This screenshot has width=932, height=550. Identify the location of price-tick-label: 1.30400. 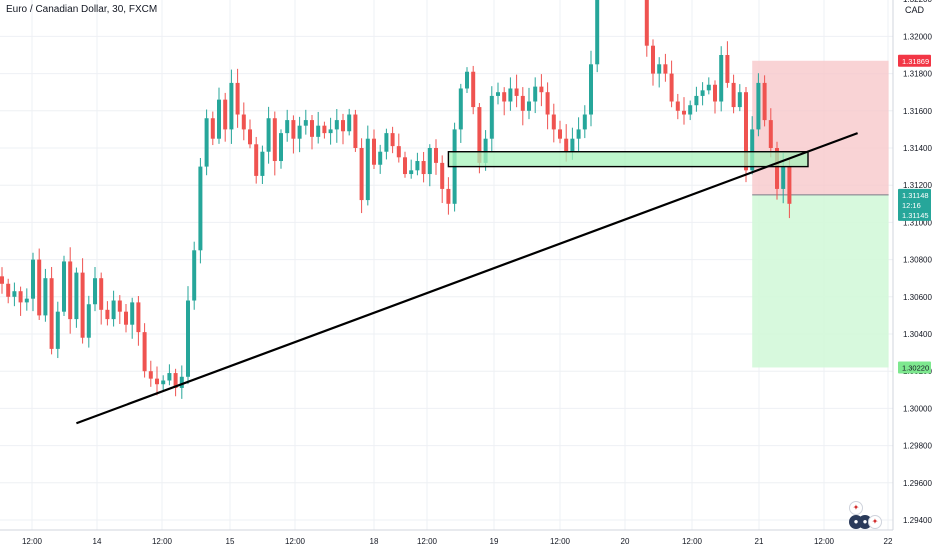
(917, 334).